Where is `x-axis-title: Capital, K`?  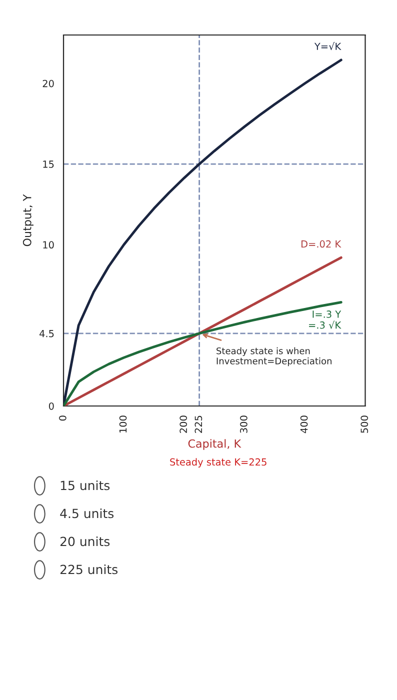 x-axis-title: Capital, K is located at coordinates (215, 444).